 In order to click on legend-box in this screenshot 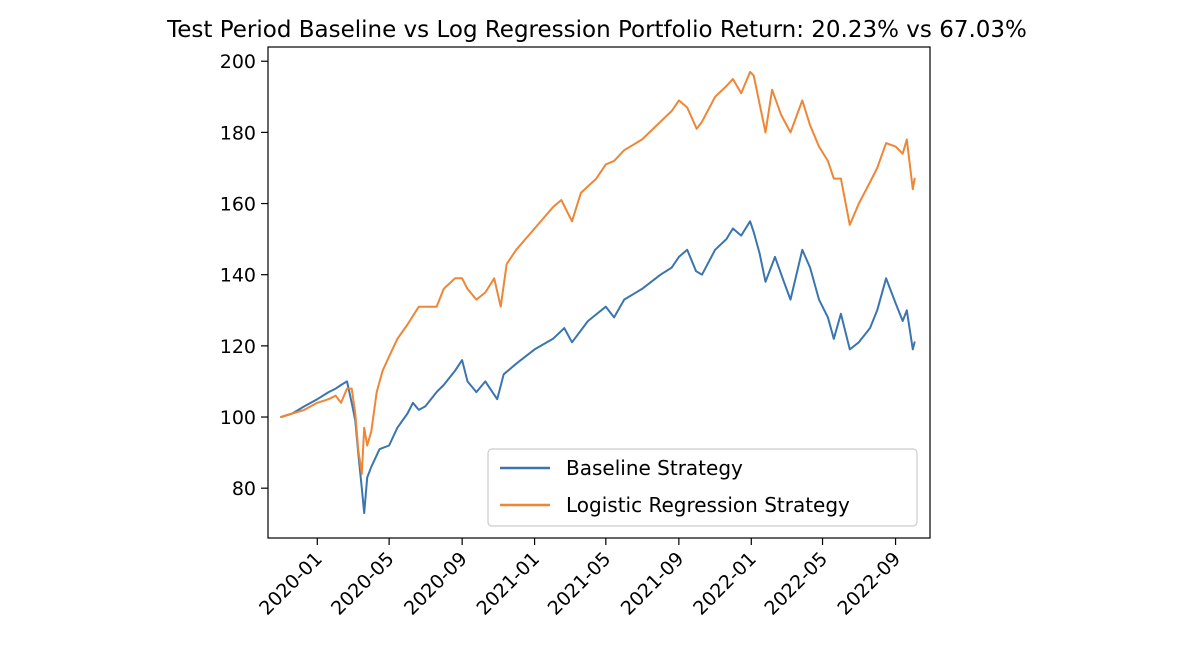, I will do `click(702, 487)`.